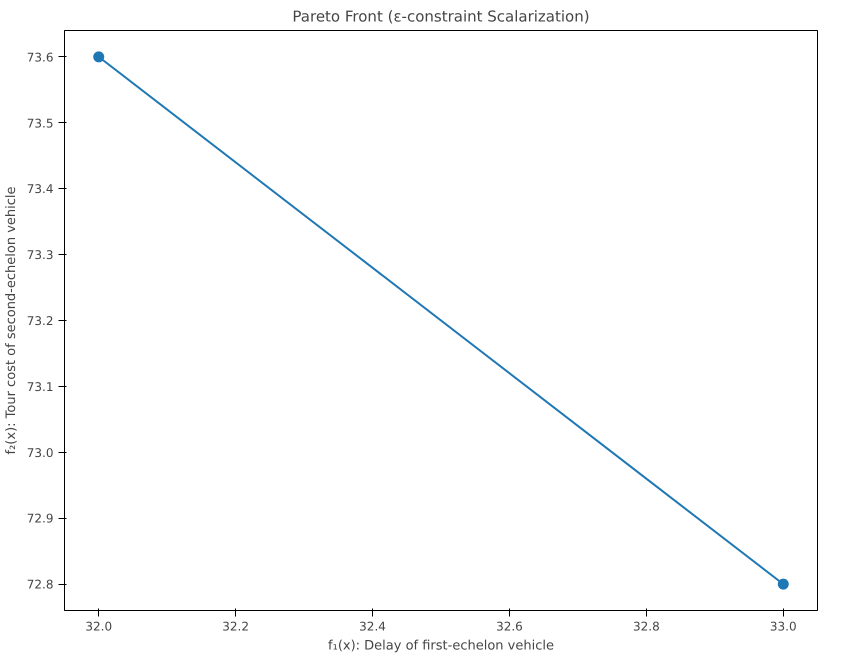 Image resolution: width=842 pixels, height=656 pixels. What do you see at coordinates (646, 627) in the screenshot?
I see `x-tick-label: 32.8` at bounding box center [646, 627].